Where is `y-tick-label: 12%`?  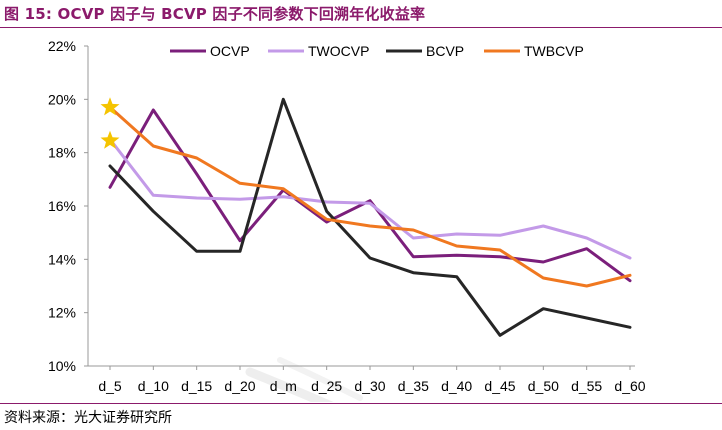 y-tick-label: 12% is located at coordinates (62, 313).